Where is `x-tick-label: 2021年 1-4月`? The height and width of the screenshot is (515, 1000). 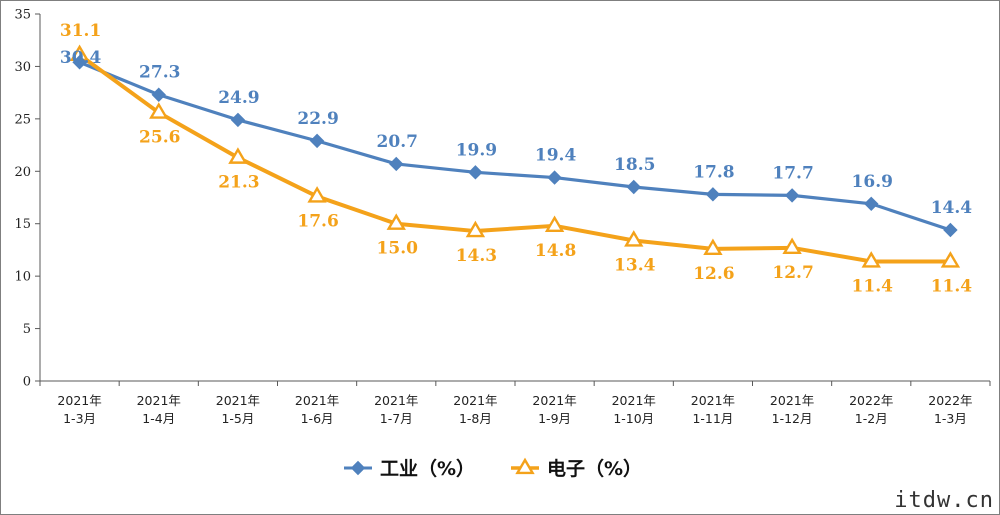
x-tick-label: 2021年 1-4月 is located at coordinates (159, 409).